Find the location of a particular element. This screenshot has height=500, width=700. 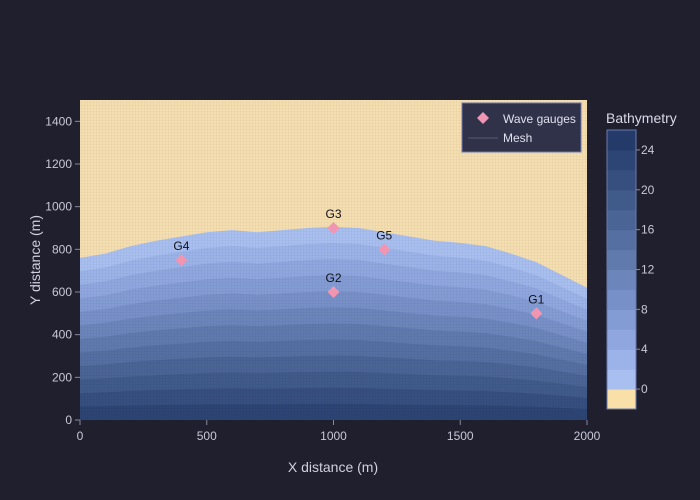

y-tick-label: 1200 is located at coordinates (58, 164).